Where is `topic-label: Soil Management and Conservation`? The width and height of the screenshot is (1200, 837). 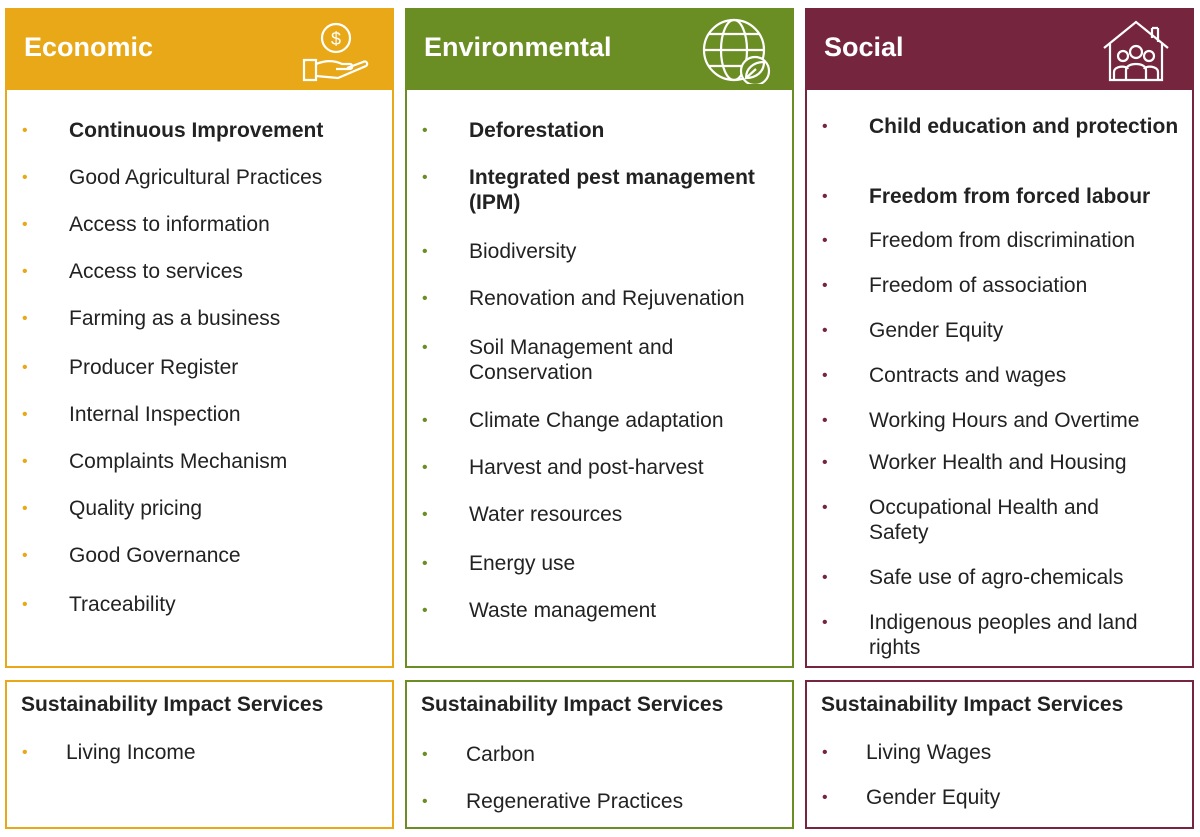 topic-label: Soil Management and Conservation is located at coordinates (571, 360).